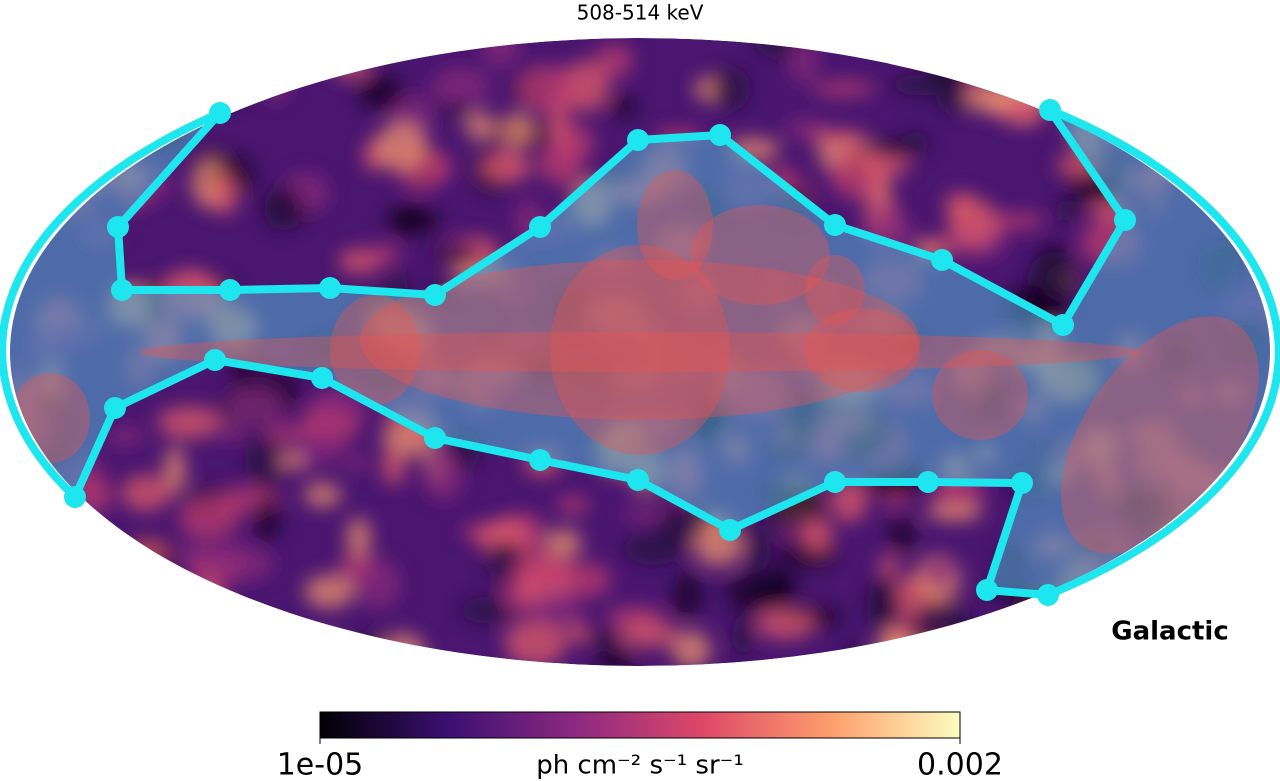 The image size is (1280, 781). Describe the element at coordinates (640, 725) in the screenshot. I see `colorbar` at that location.